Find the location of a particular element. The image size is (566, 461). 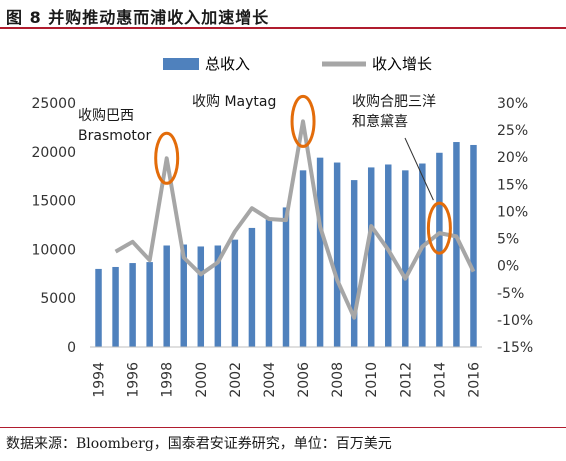

y-left-tick-label: 25000 is located at coordinates (53, 104).